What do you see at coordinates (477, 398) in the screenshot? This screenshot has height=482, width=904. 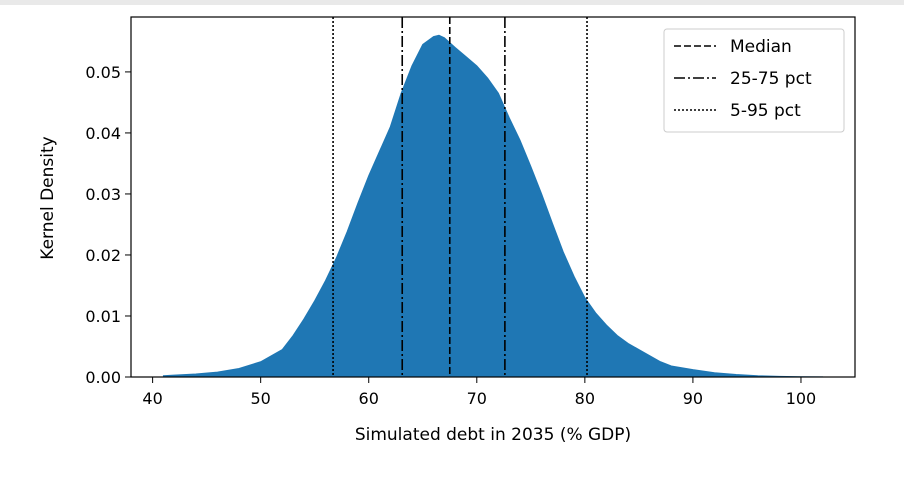 I see `x-tick-label: 70` at bounding box center [477, 398].